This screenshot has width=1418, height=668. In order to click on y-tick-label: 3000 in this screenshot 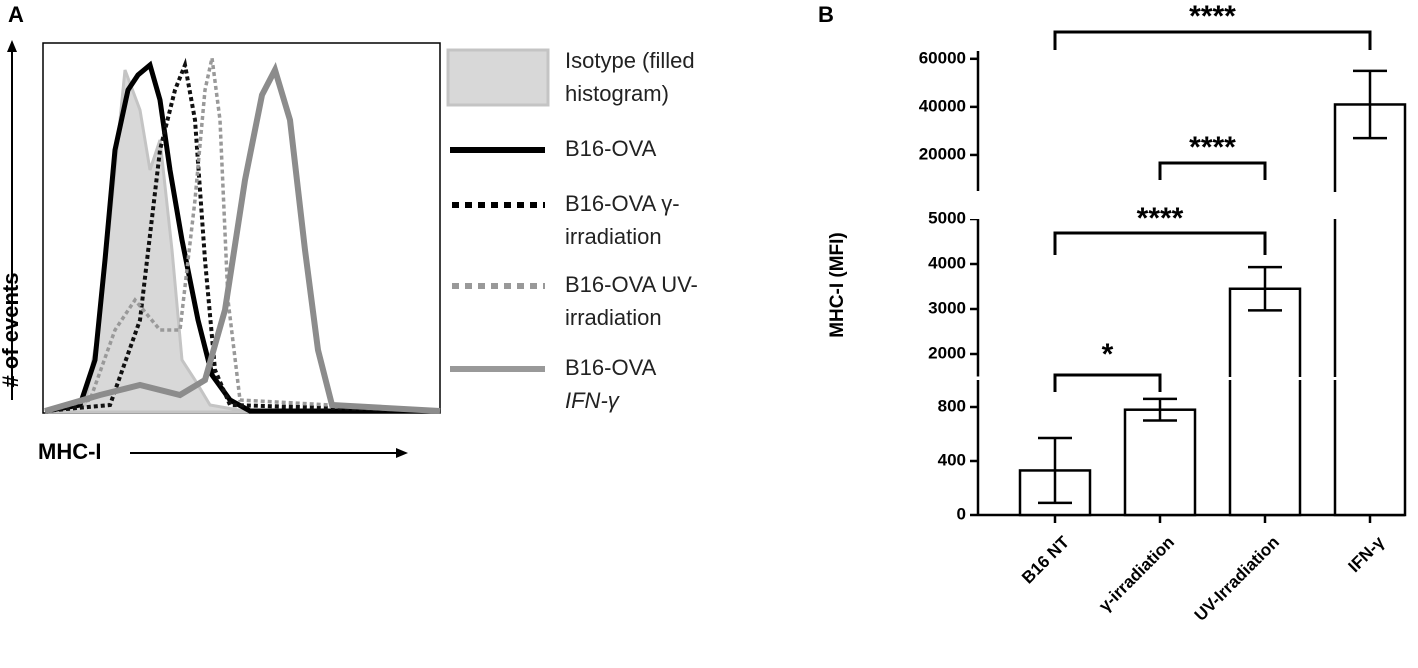, I will do `click(947, 307)`.